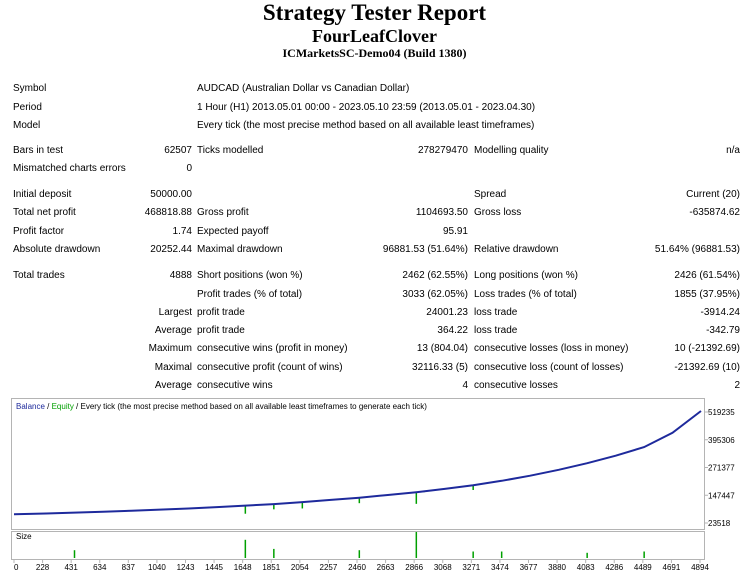 The image size is (749, 575). Describe the element at coordinates (30, 88) in the screenshot. I see `symbol-label: Symbol` at that location.